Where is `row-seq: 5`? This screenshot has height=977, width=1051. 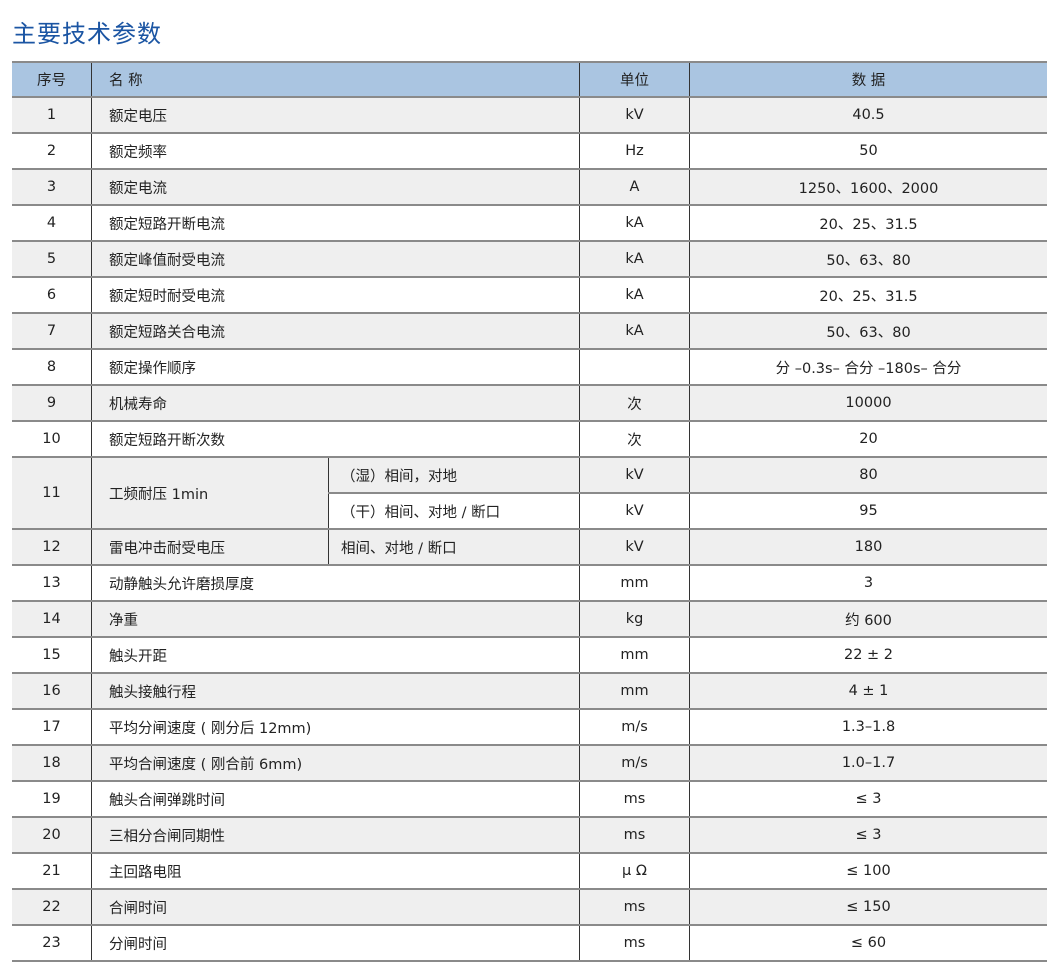 row-seq: 5 is located at coordinates (52, 259).